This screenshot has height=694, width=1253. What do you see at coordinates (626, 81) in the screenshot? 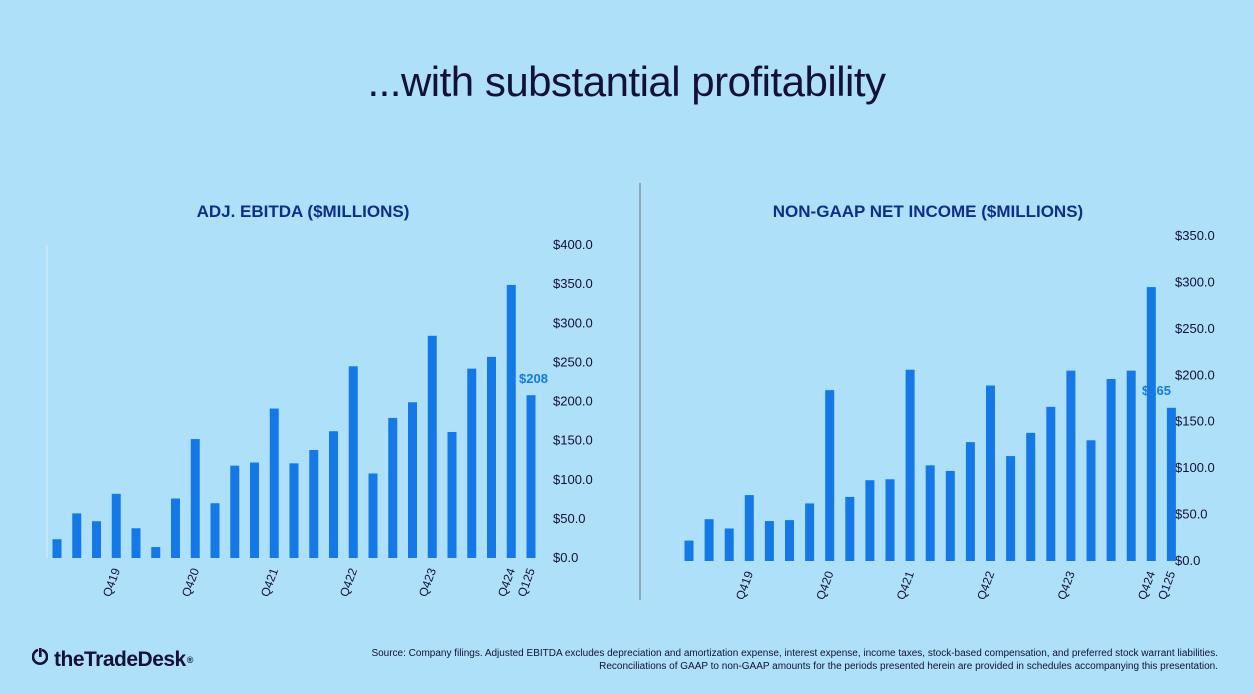
I see `page-title: ...with substantial profitability` at bounding box center [626, 81].